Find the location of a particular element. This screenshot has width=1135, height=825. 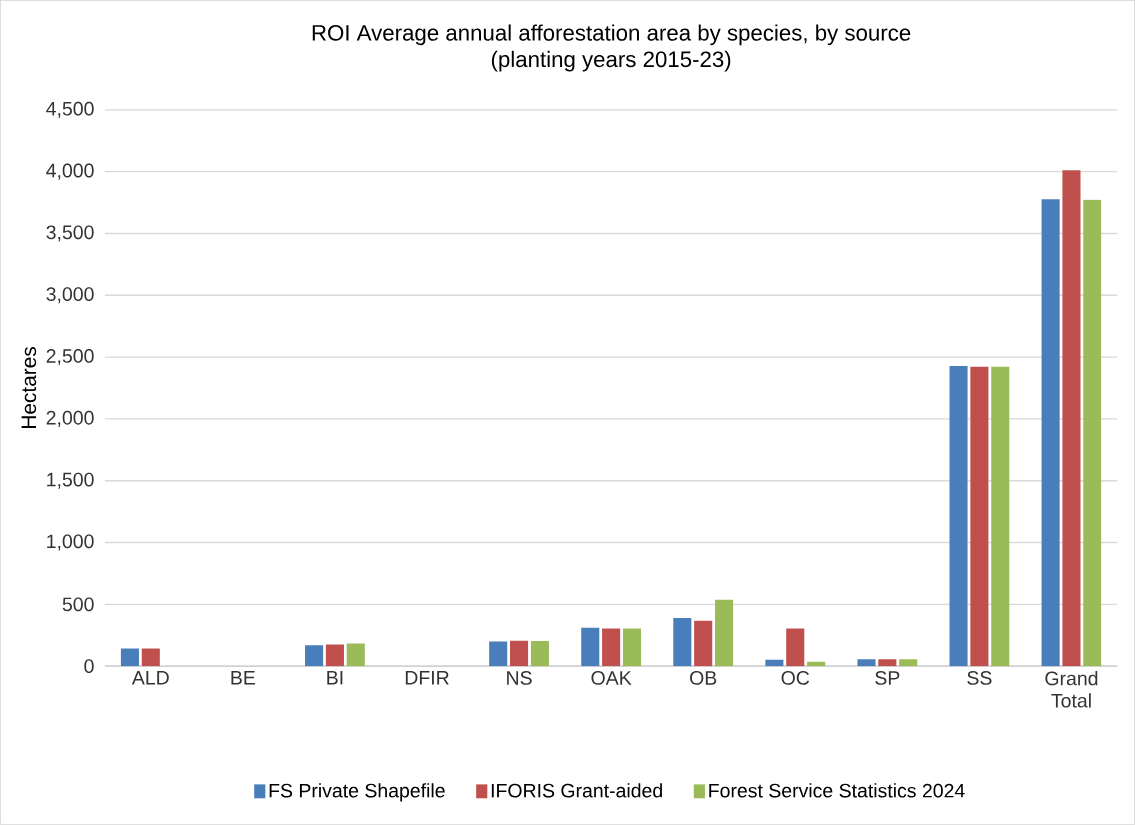

chart-title: ROI Average annual afforestation area by species, by source is located at coordinates (611, 35).